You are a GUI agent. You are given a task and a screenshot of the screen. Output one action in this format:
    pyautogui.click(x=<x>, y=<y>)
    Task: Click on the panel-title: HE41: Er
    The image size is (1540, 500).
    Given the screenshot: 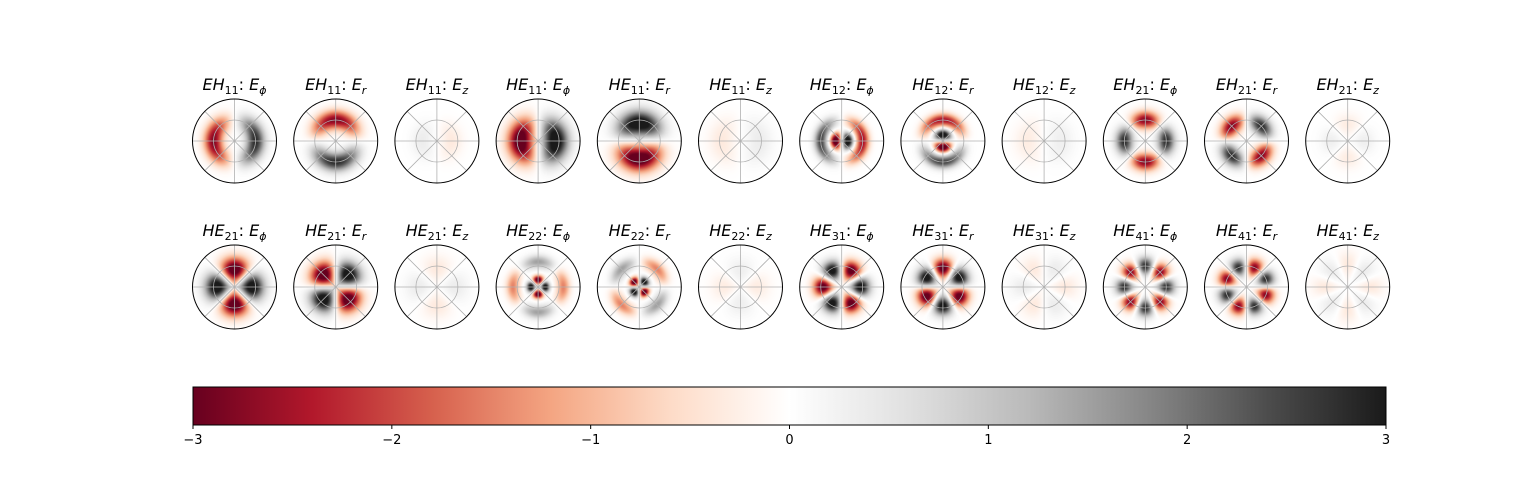 What is the action you would take?
    pyautogui.click(x=1247, y=232)
    